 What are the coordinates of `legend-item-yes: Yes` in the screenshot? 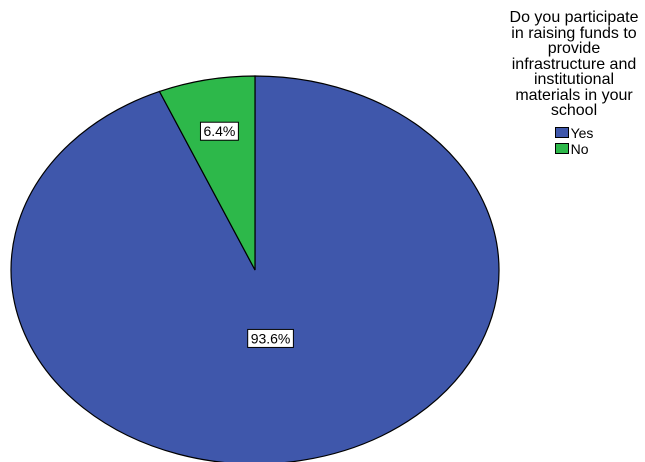 It's located at (574, 132).